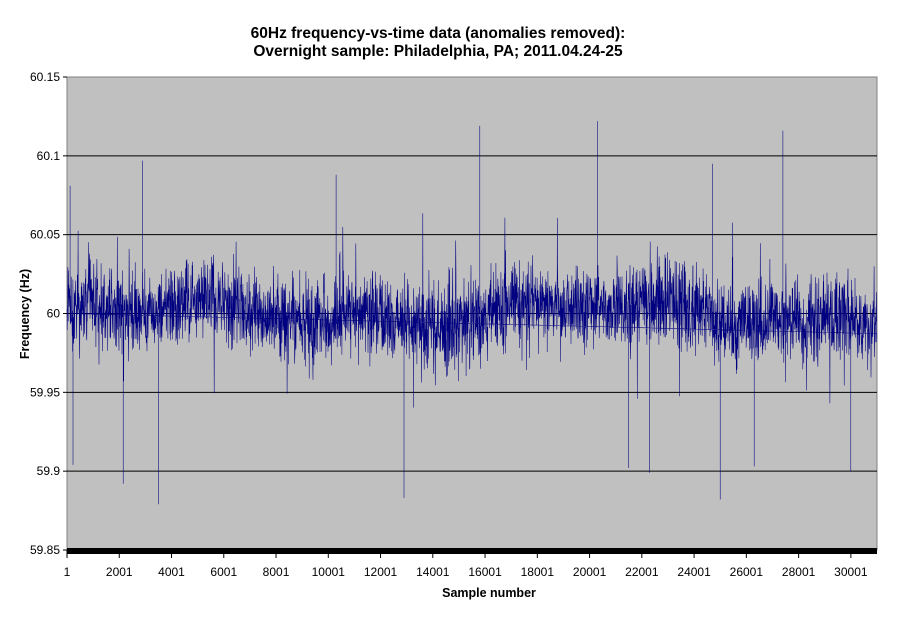 The image size is (909, 618). What do you see at coordinates (171, 572) in the screenshot?
I see `x-tick-label: 4001` at bounding box center [171, 572].